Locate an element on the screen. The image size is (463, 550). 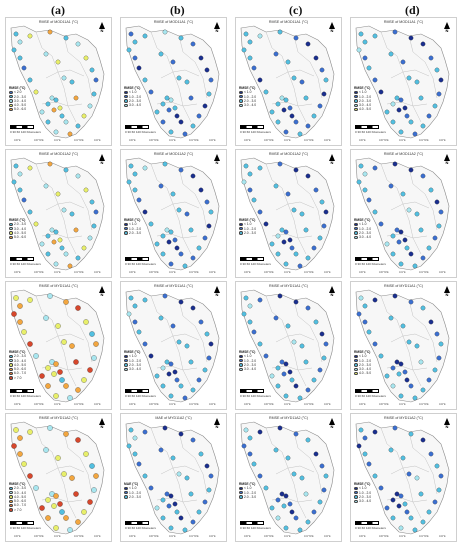
longitude-tick-label: 100°30'E is located at coordinates (154, 272).